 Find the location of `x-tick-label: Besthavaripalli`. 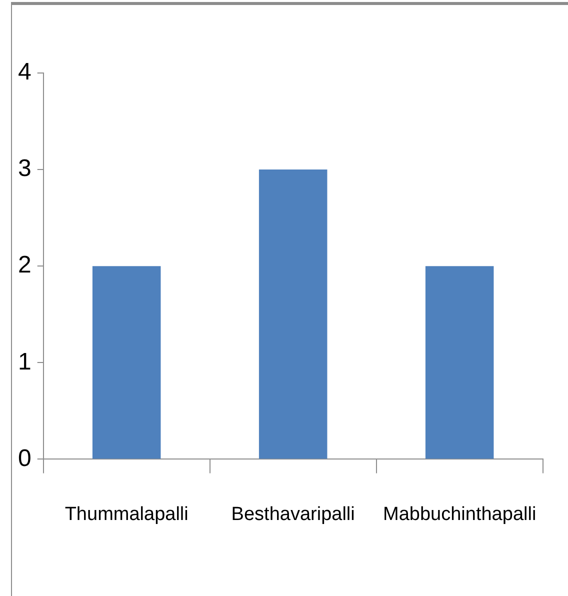

x-tick-label: Besthavaripalli is located at coordinates (293, 514).